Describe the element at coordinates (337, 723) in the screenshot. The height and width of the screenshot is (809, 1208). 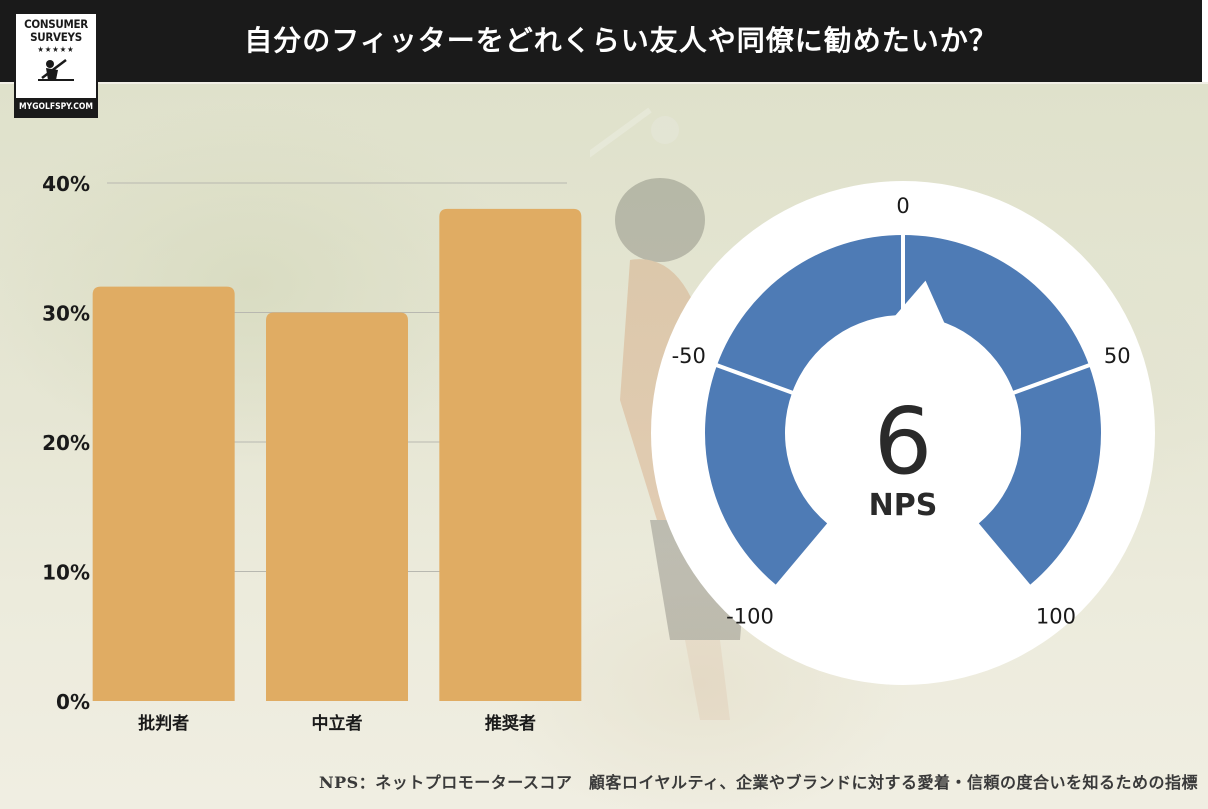
I see `x-category-label: 中立者` at that location.